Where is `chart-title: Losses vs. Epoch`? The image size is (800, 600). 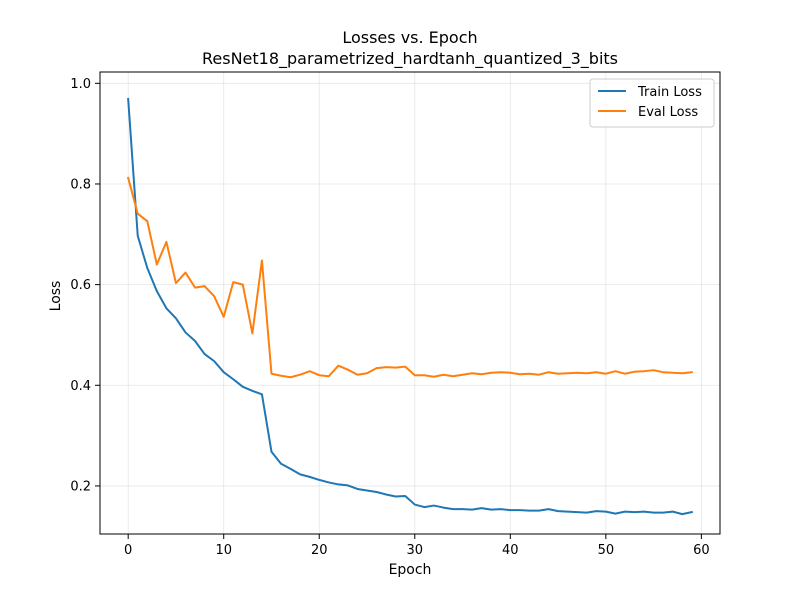 chart-title: Losses vs. Epoch is located at coordinates (409, 37).